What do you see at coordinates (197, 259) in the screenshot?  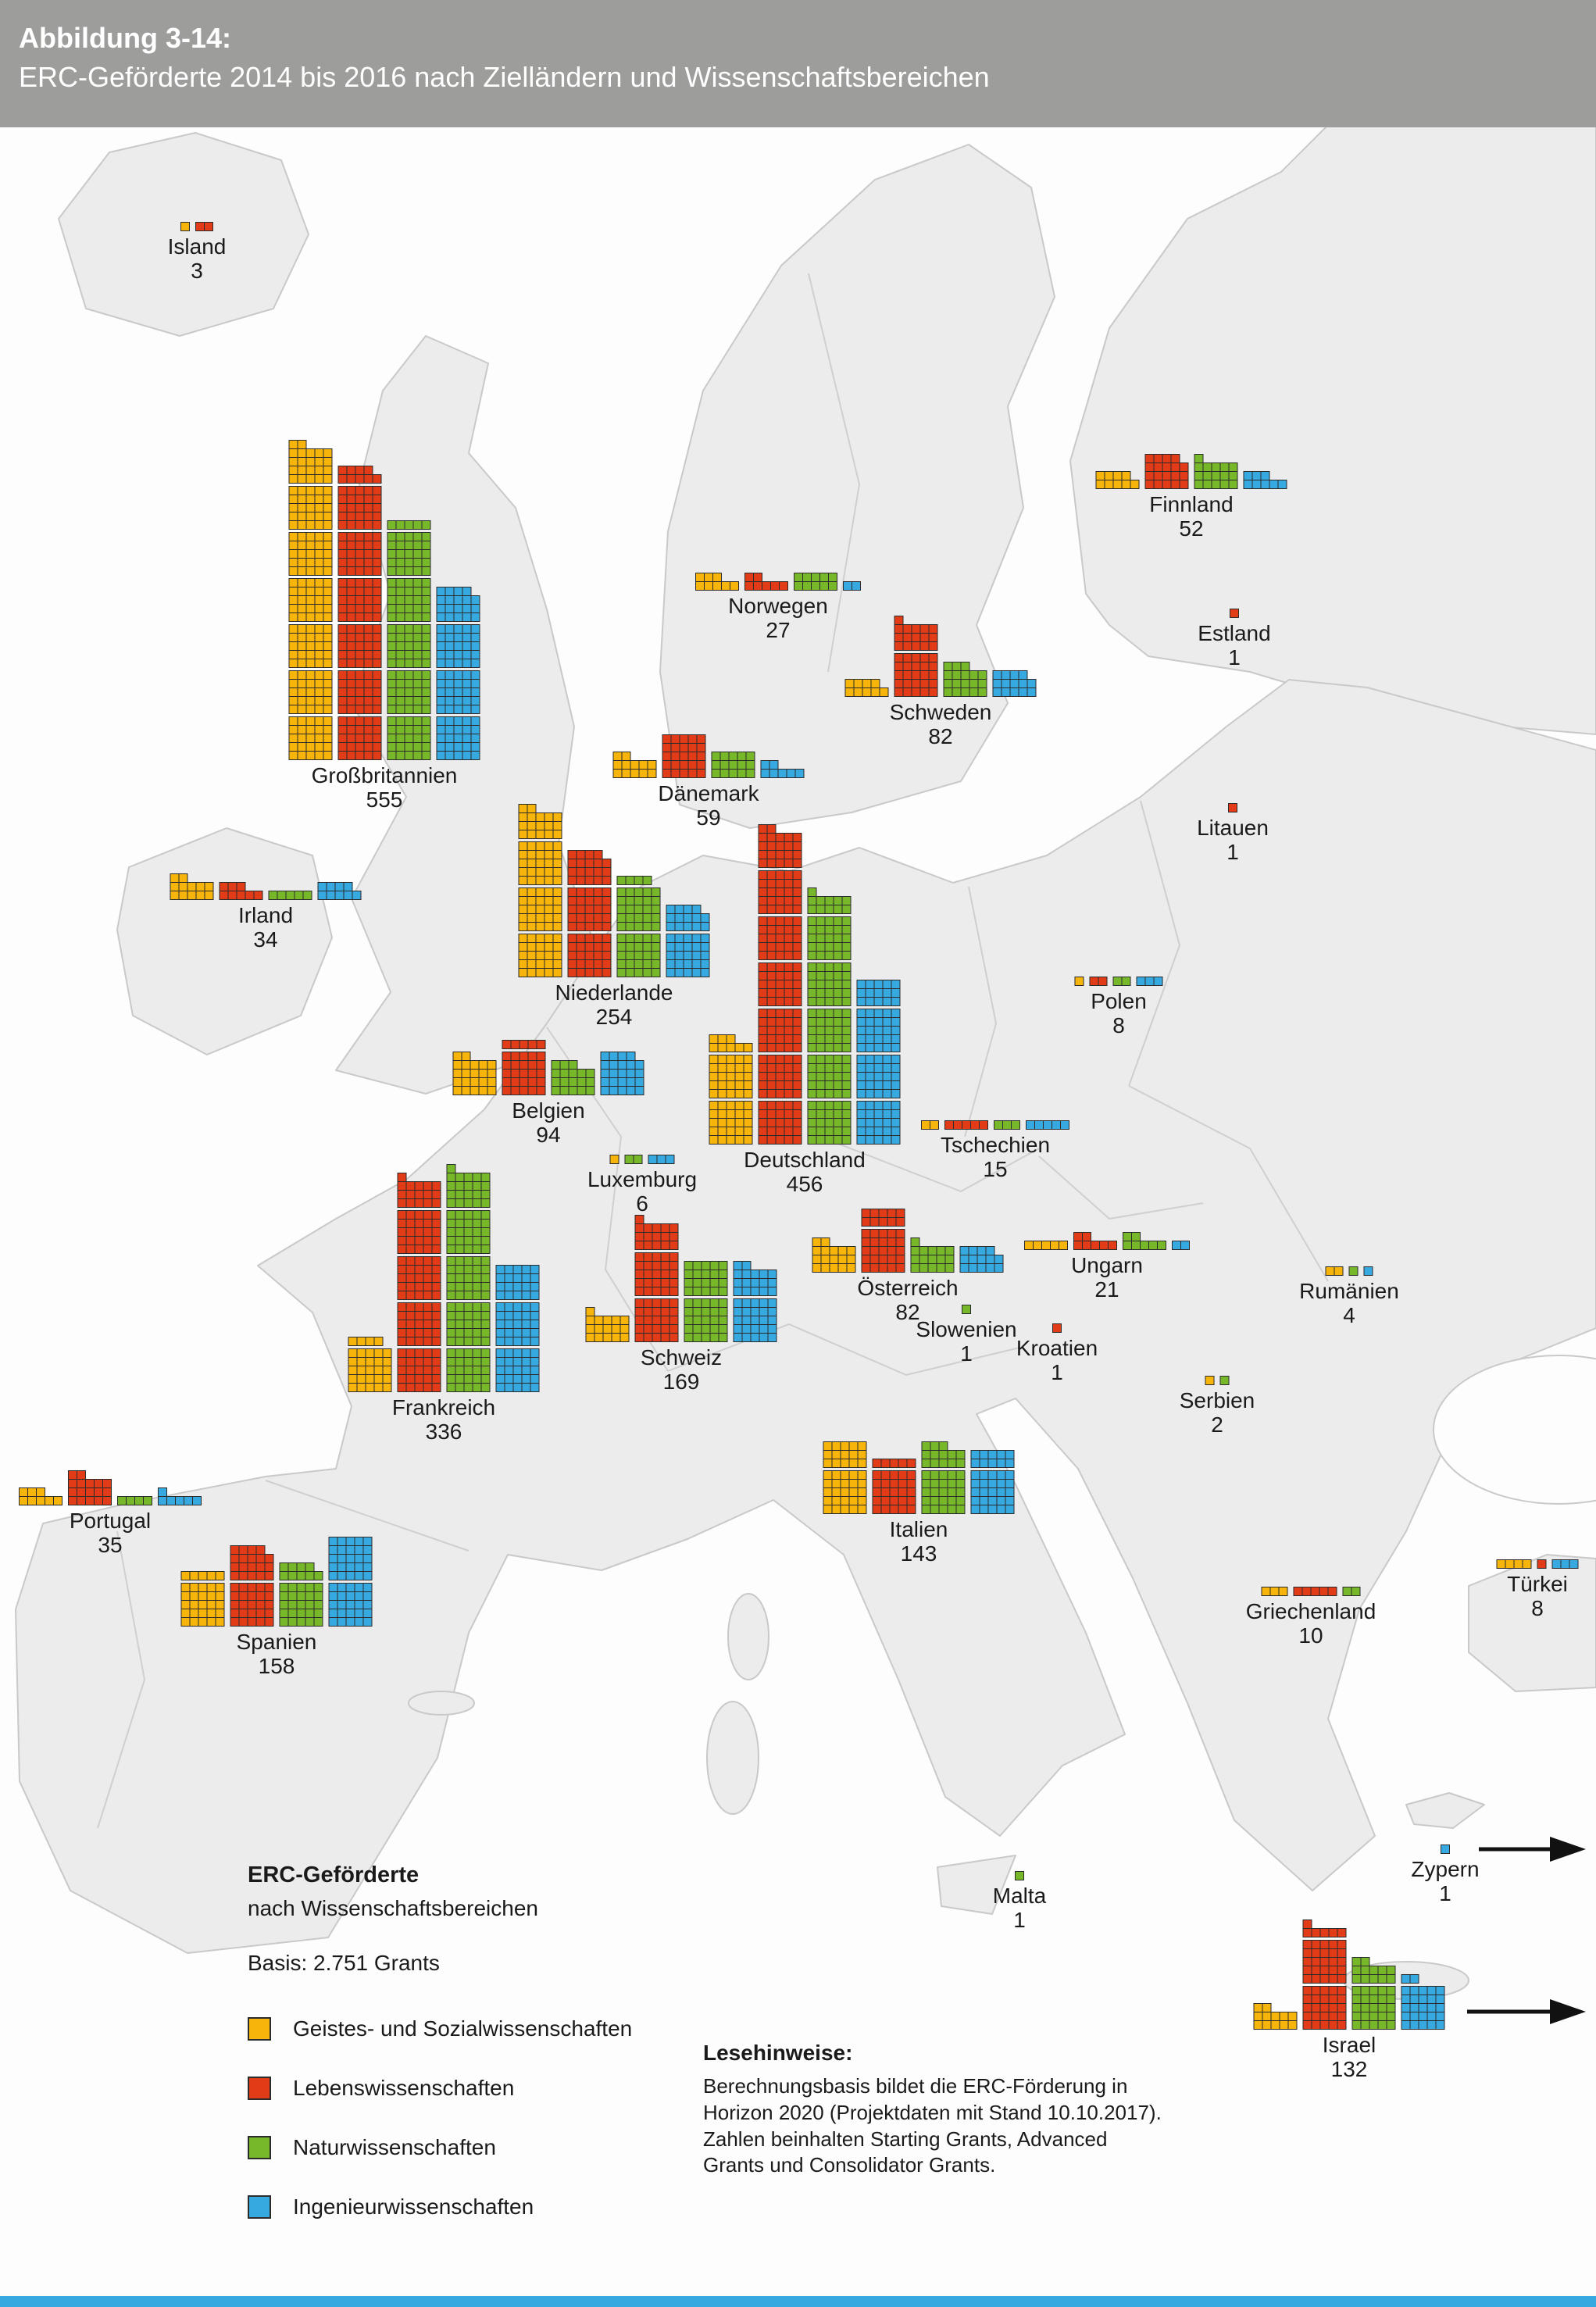 I see `country-label-island: Island 3` at bounding box center [197, 259].